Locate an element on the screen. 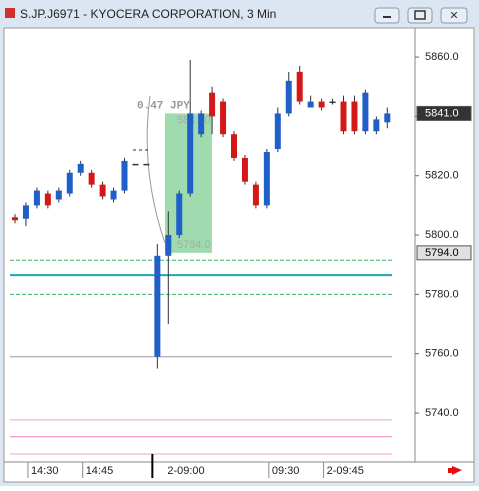  price-tag-label: 5794.0 is located at coordinates (442, 253).